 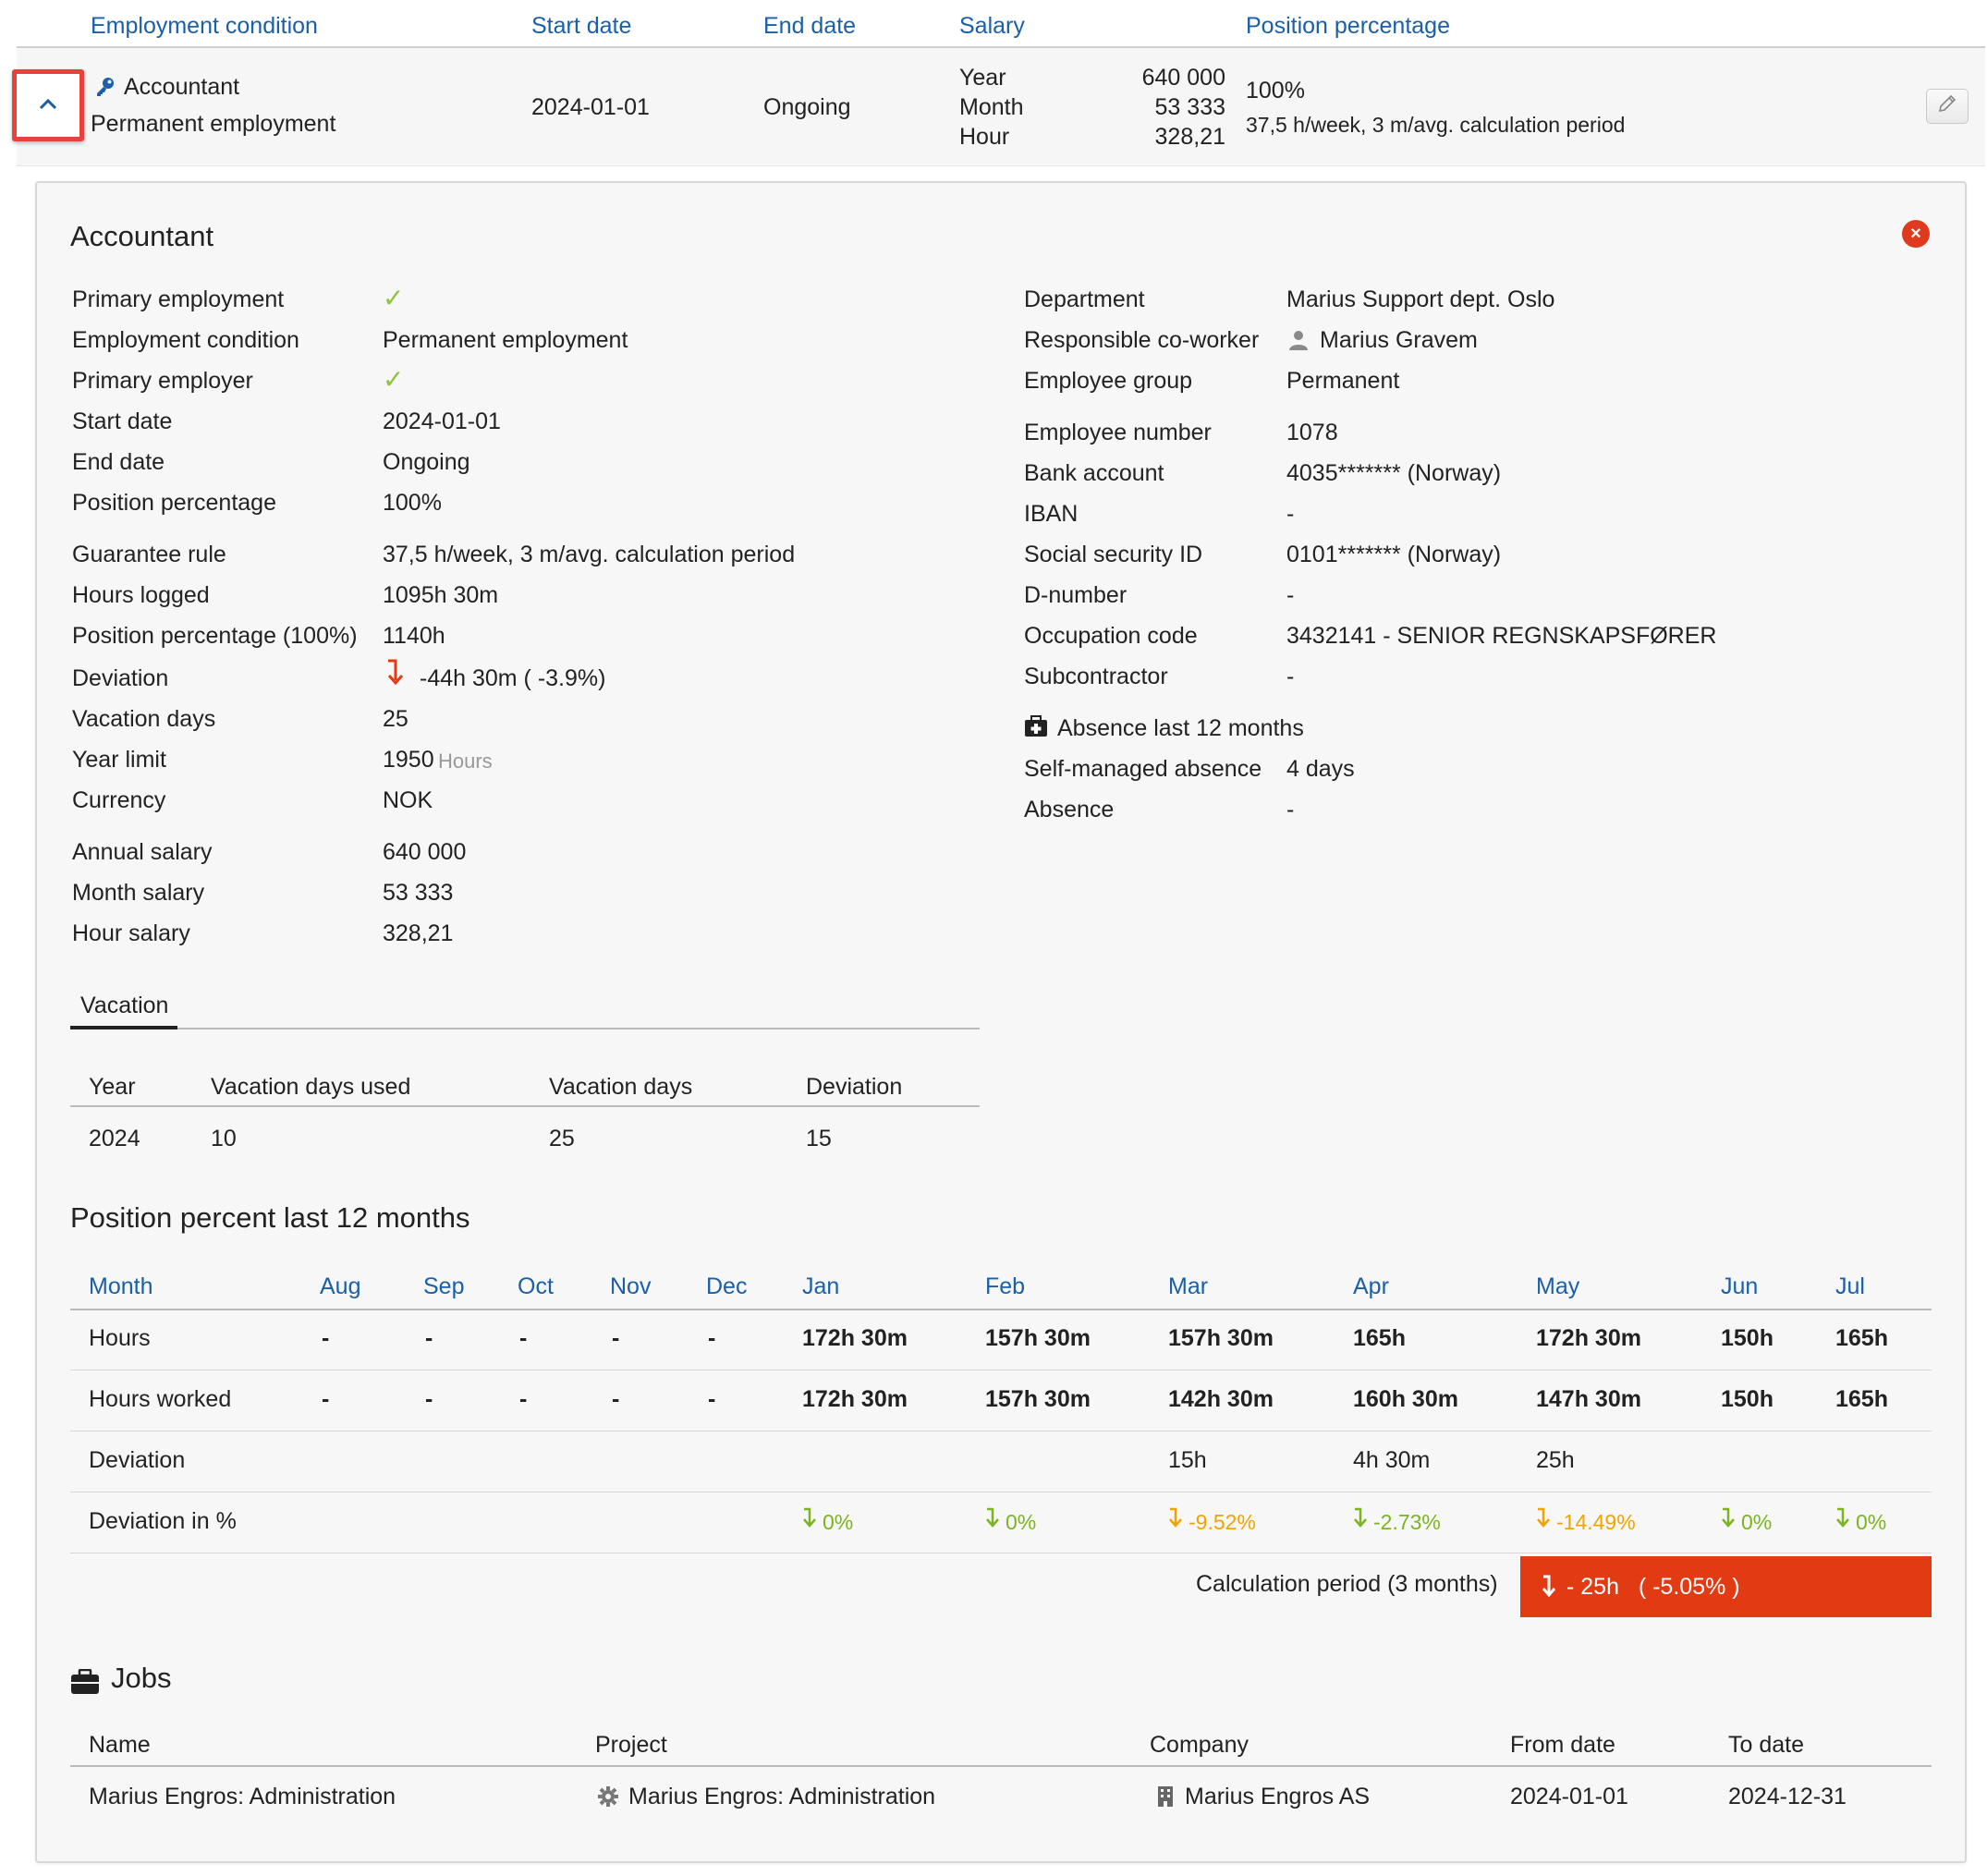 What do you see at coordinates (138, 893) in the screenshot?
I see `label-month-salary: Month salary` at bounding box center [138, 893].